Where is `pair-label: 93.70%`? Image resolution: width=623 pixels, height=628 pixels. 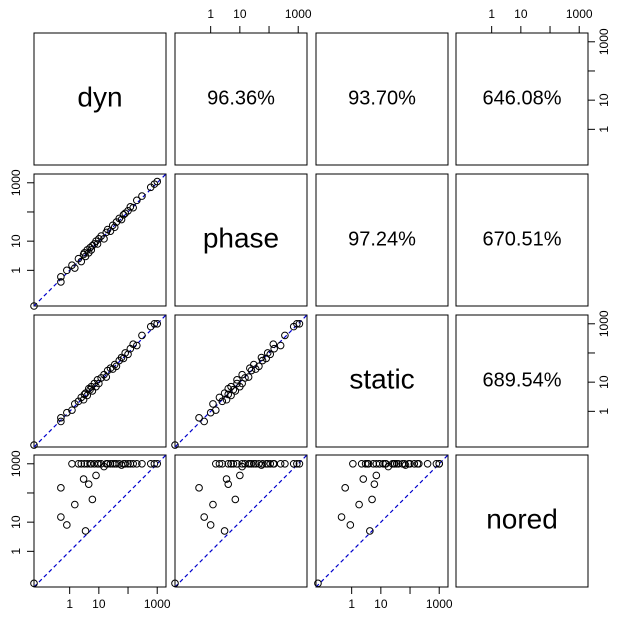
pair-label: 93.70% is located at coordinates (382, 98).